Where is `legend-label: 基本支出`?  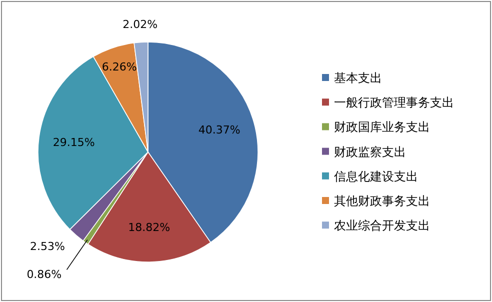 legend-label: 基本支出 is located at coordinates (358, 78).